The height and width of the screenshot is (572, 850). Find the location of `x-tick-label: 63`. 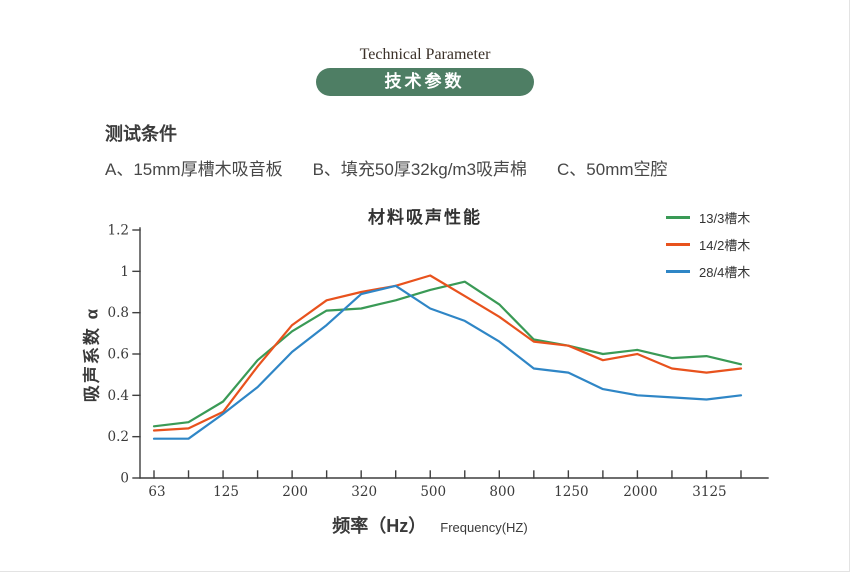

x-tick-label: 63 is located at coordinates (156, 492).